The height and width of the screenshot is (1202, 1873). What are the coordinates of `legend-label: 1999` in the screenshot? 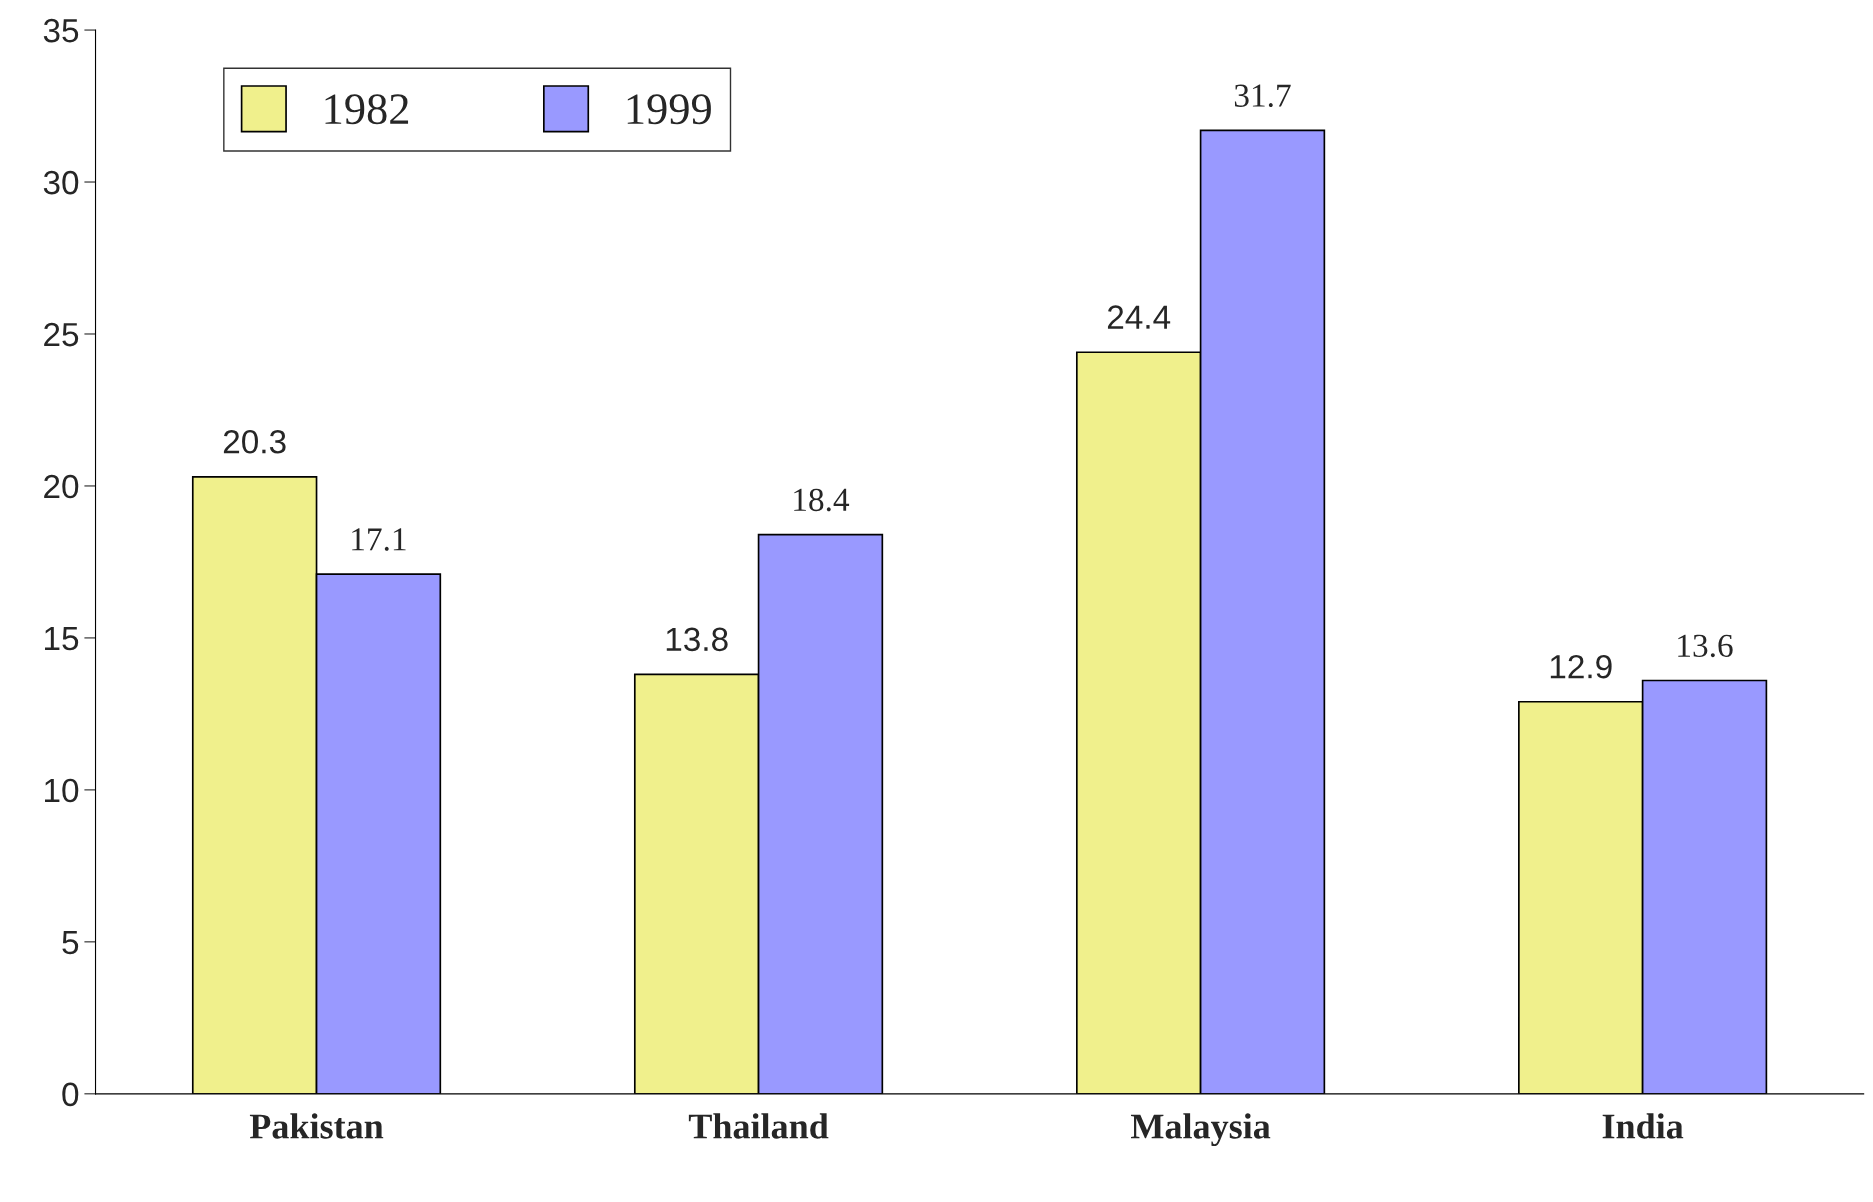 It's located at (669, 109).